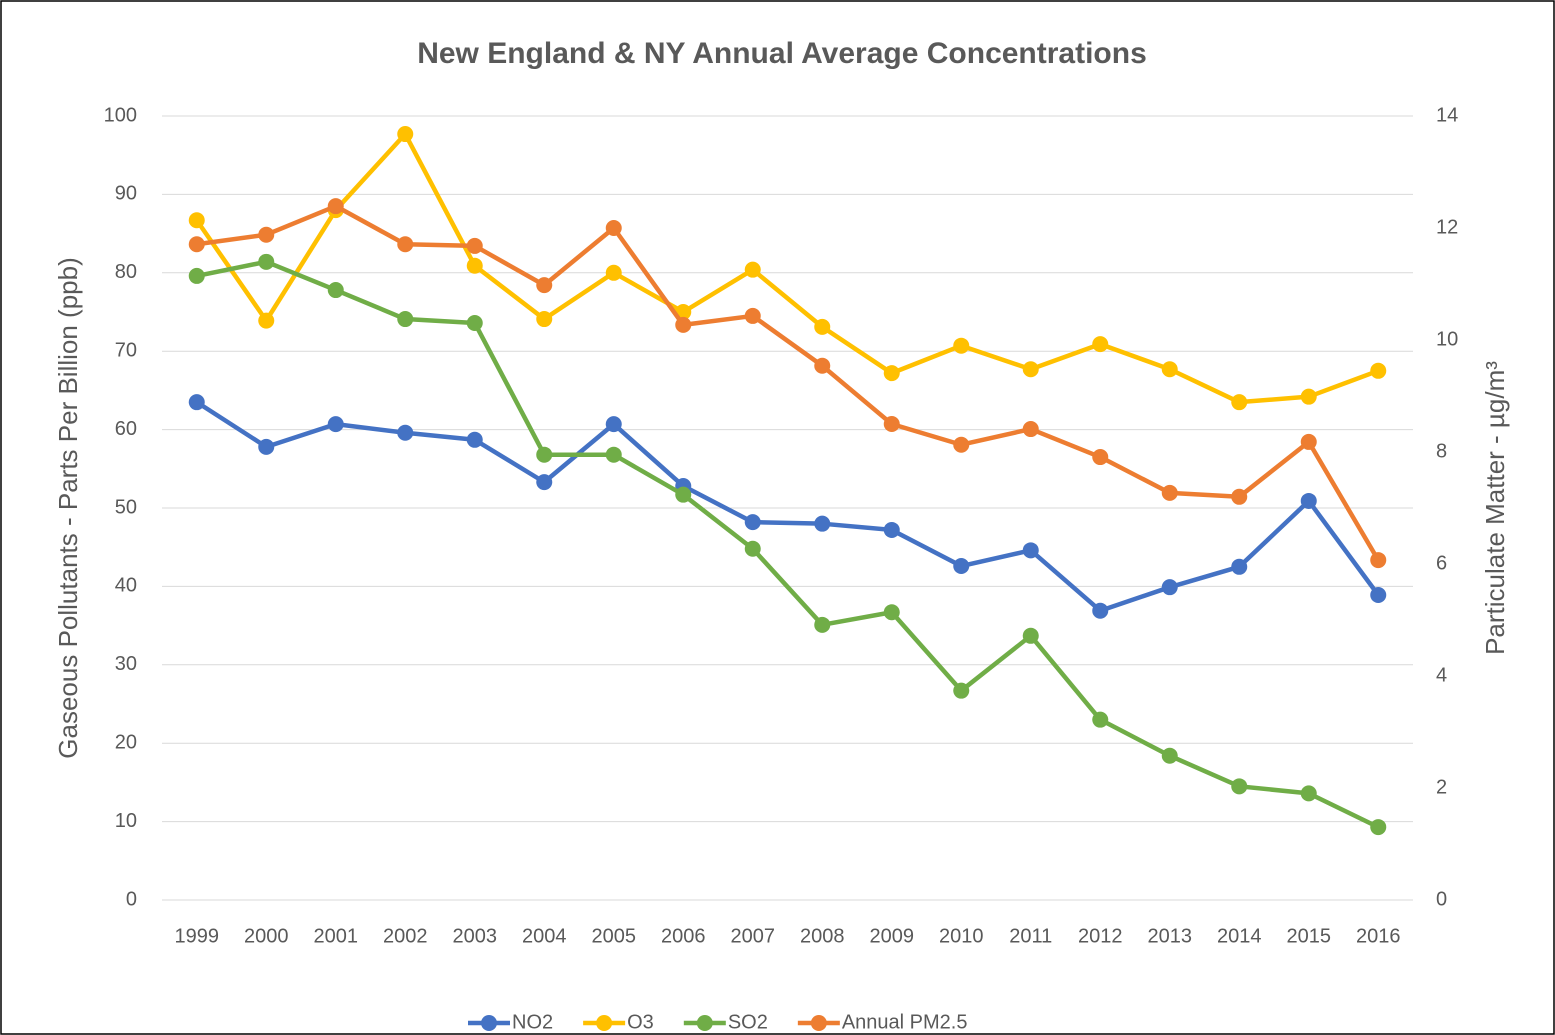 This screenshot has width=1555, height=1035. I want to click on y-tick-label: 80, so click(126, 272).